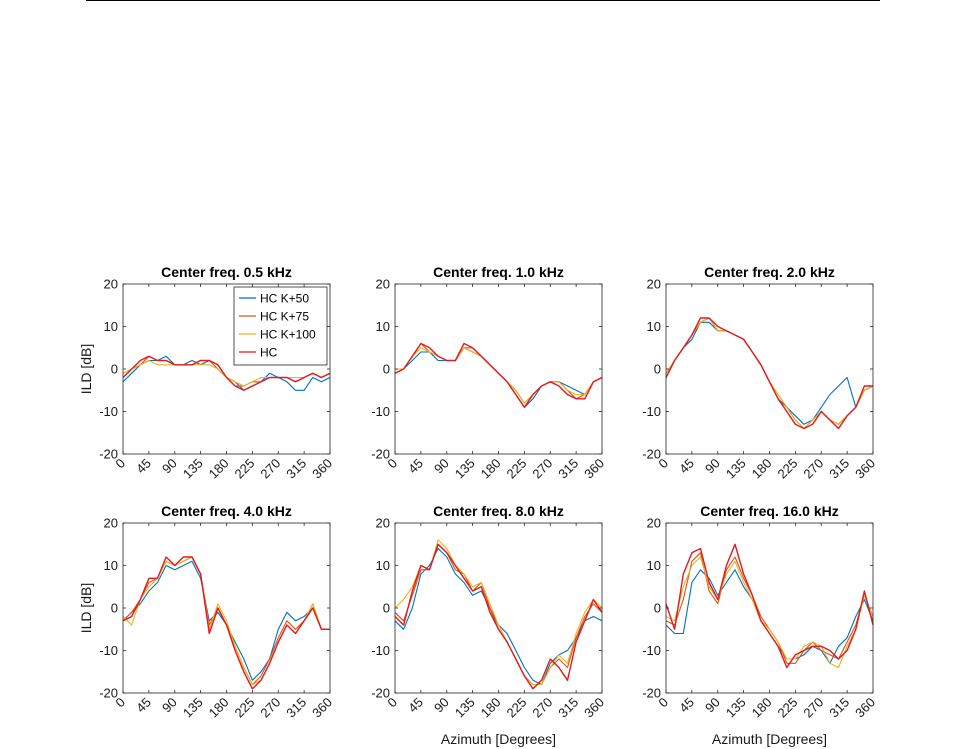 Image resolution: width=966 pixels, height=749 pixels. I want to click on legend-label: HC K+100, so click(288, 335).